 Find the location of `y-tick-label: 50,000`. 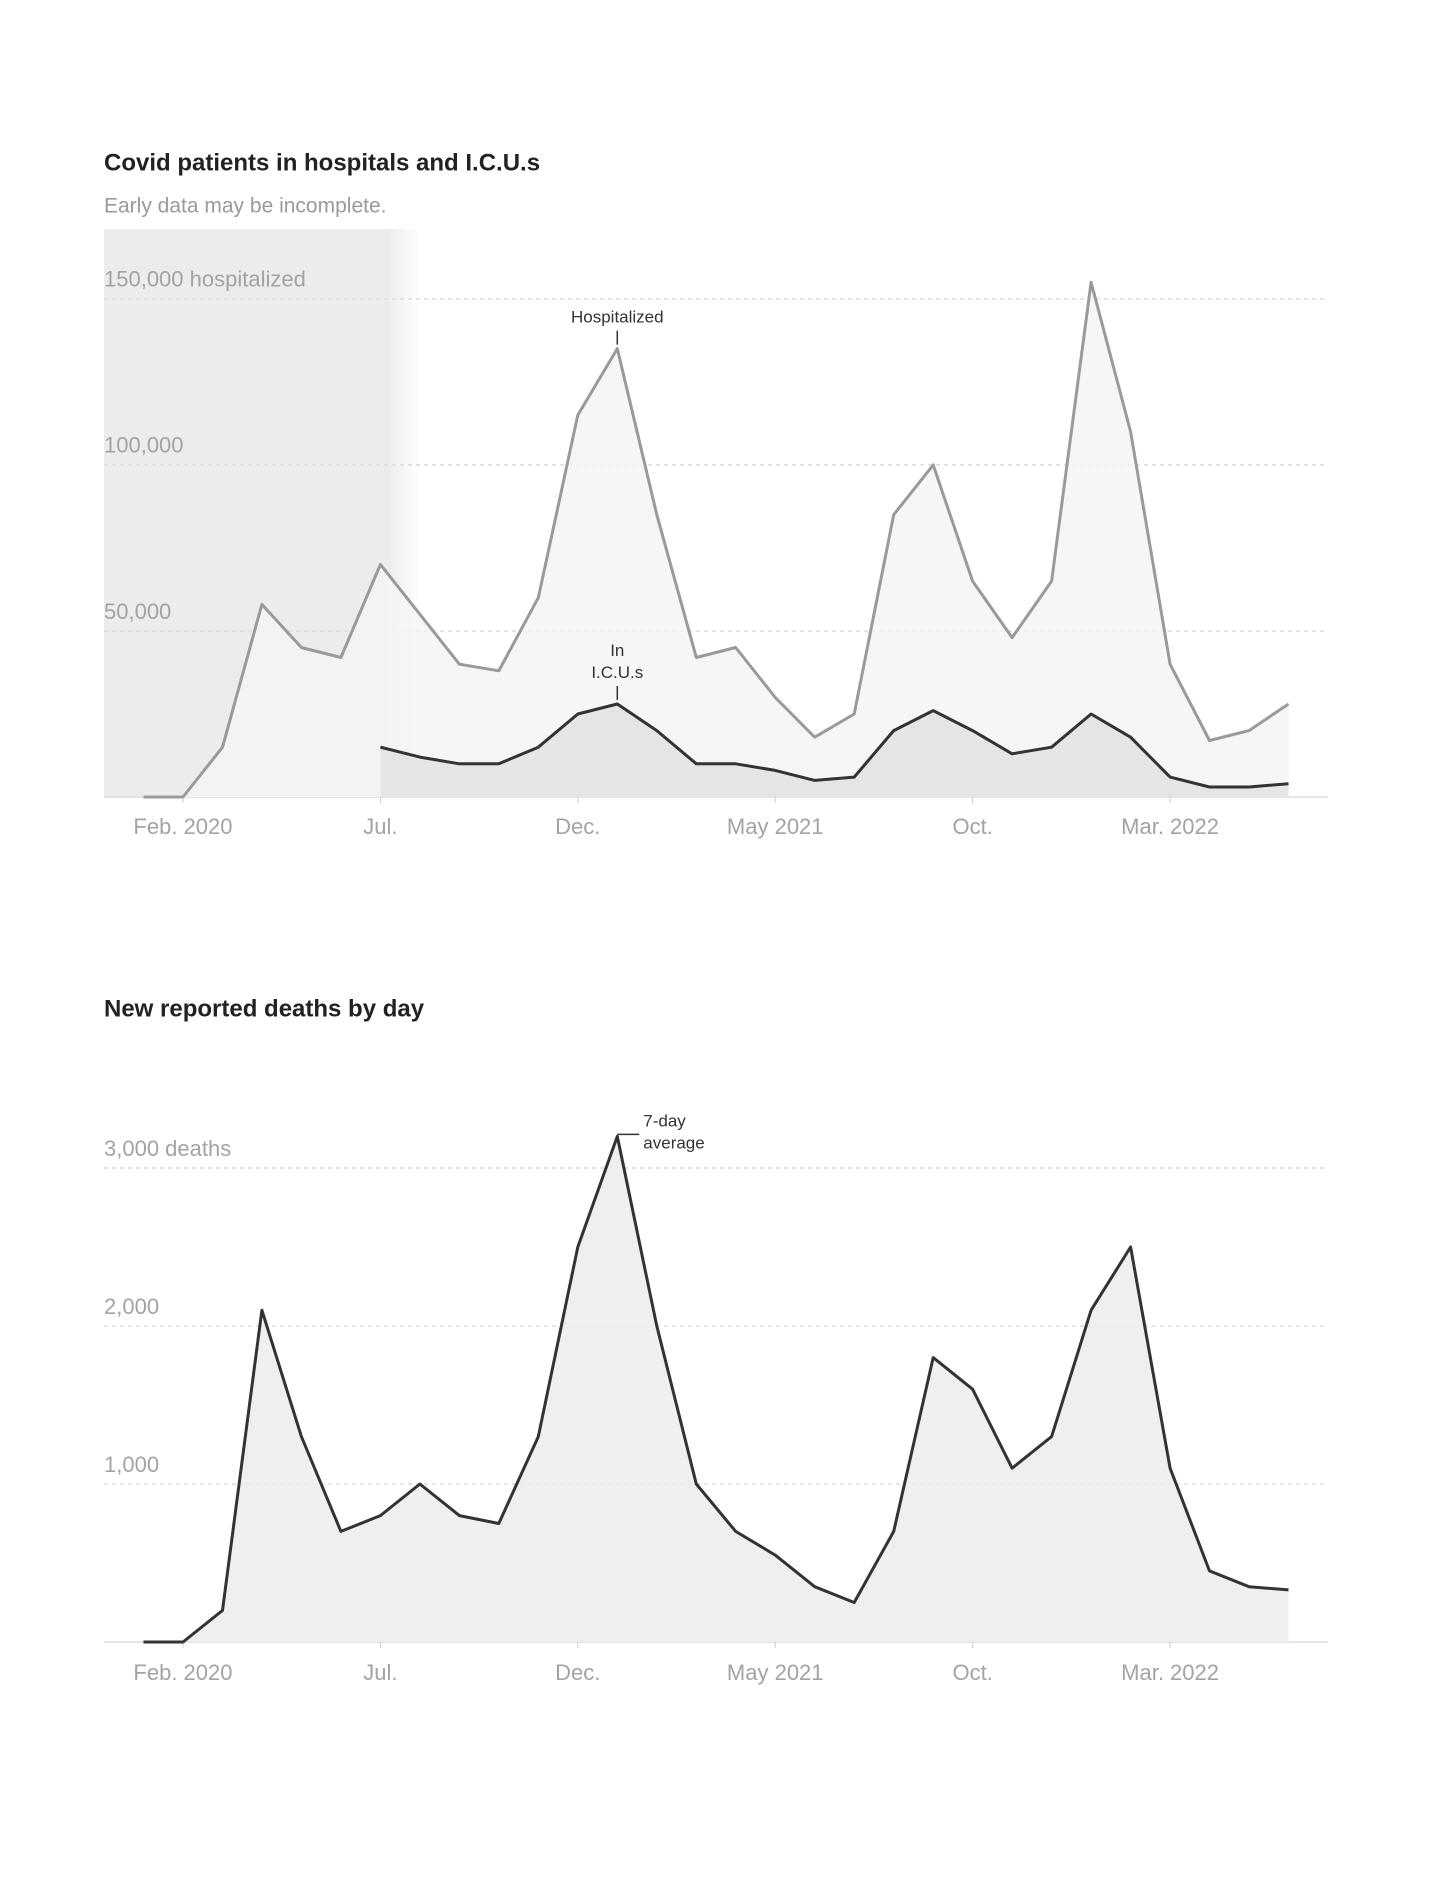

y-tick-label: 50,000 is located at coordinates (137, 611).